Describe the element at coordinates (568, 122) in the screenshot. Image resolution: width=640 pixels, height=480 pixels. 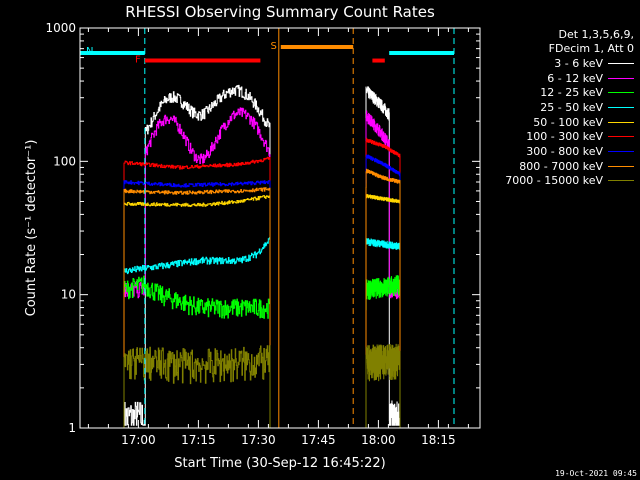
I see `legend-entry-label: 50 - 100 keV` at that location.